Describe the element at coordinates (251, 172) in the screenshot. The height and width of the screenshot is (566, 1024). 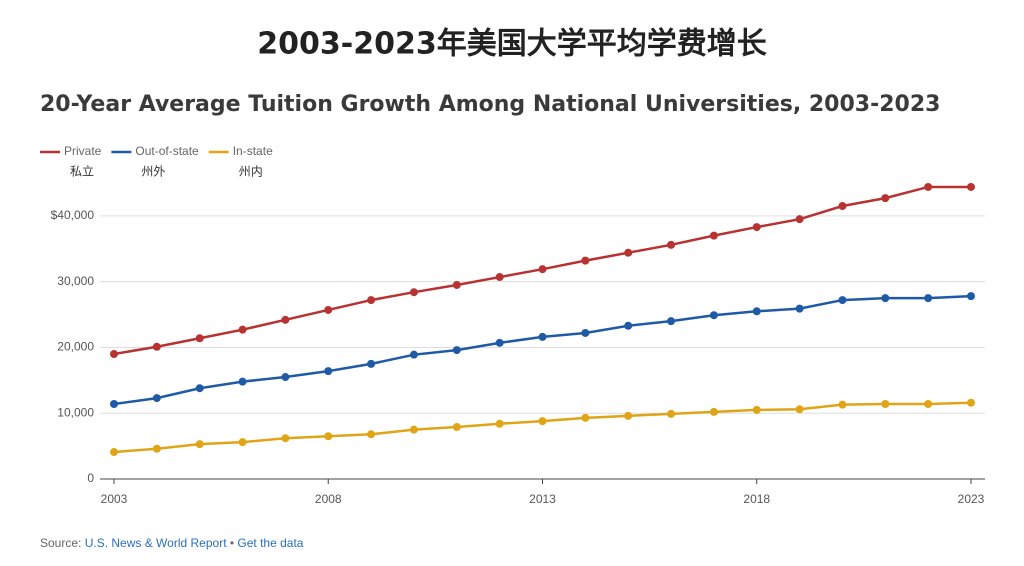
I see `legend-label-zh: 州内` at that location.